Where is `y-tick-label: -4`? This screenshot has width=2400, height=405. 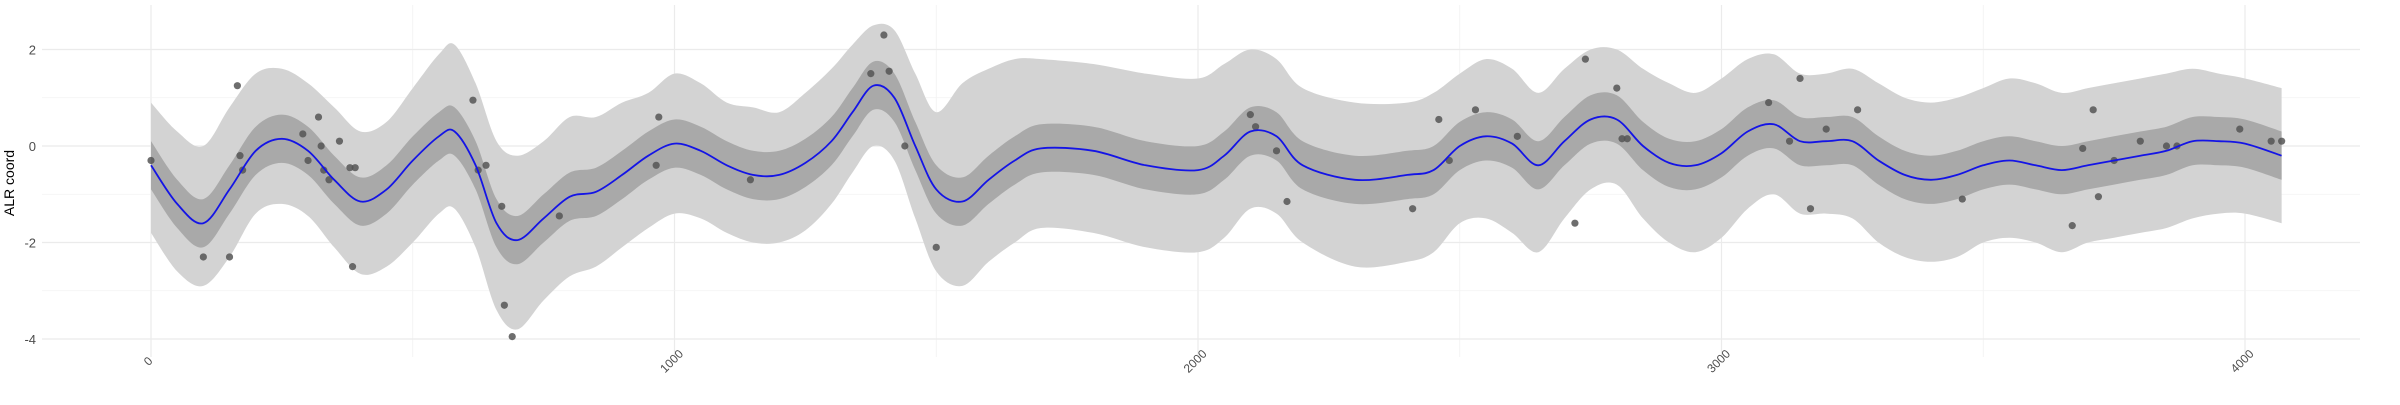
y-tick-label: -4 is located at coordinates (30, 339).